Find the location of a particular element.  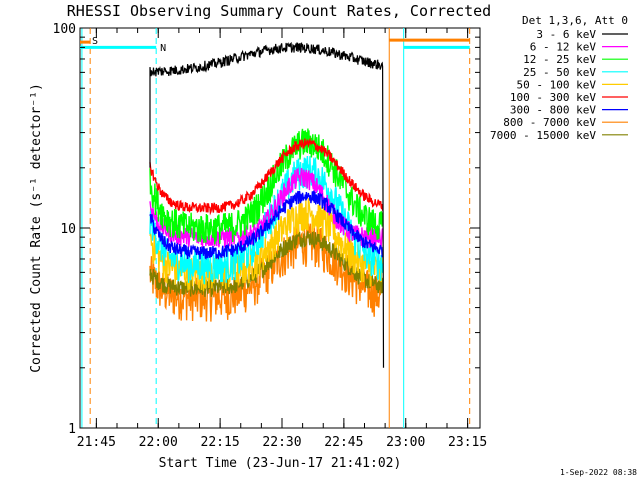

y-tick-label: 100 is located at coordinates (64, 29).